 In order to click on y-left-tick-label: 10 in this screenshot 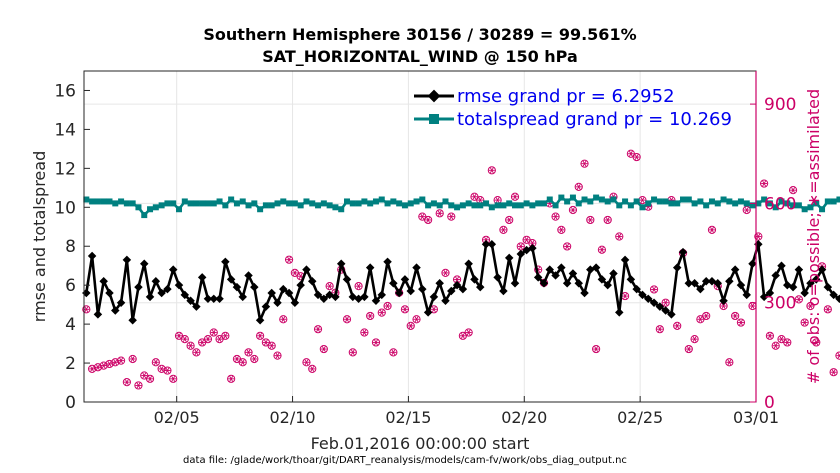, I will do `click(65, 208)`.